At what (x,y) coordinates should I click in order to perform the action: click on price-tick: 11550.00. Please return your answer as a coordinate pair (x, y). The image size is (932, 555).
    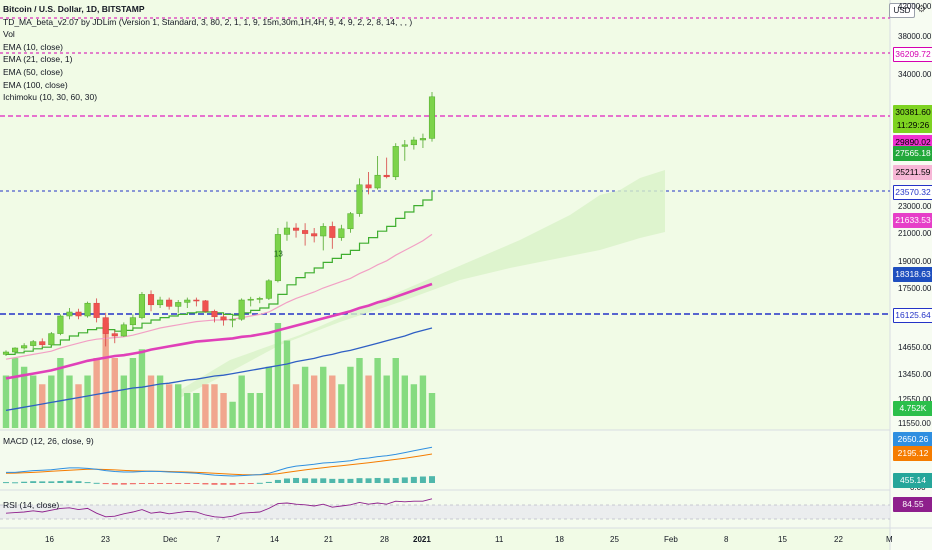
    Looking at the image, I should click on (914, 423).